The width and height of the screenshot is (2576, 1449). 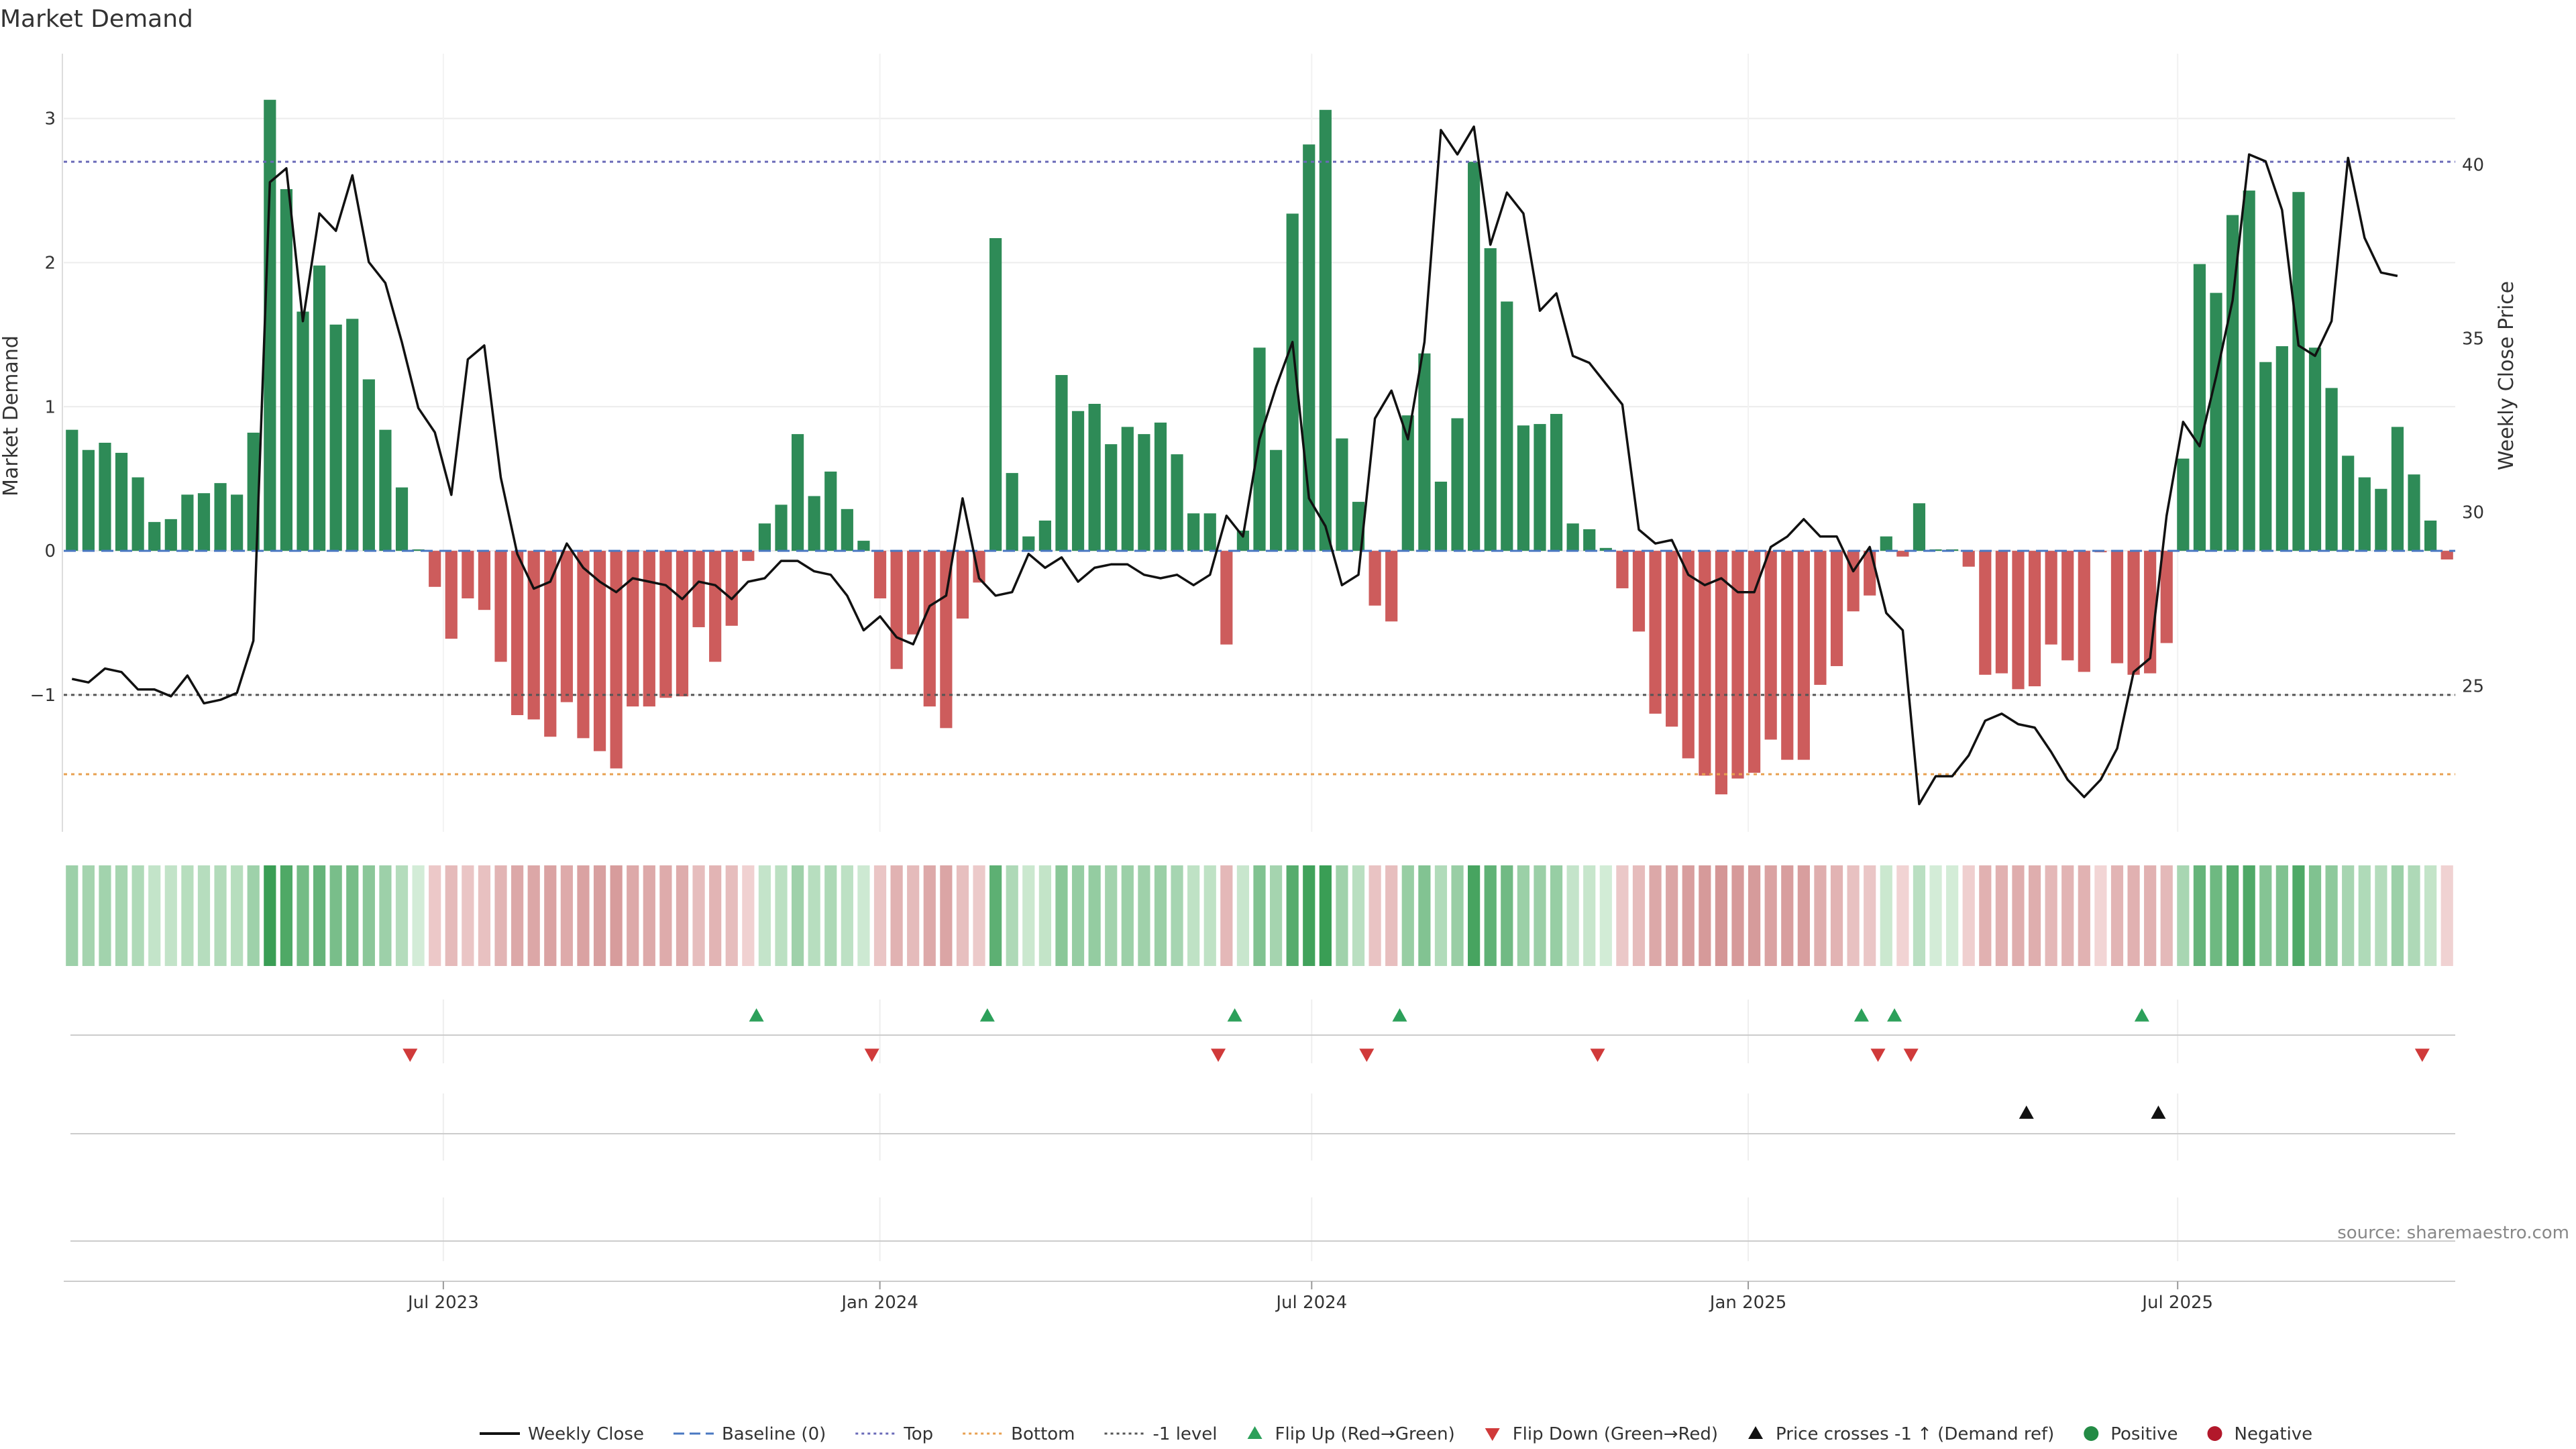 I want to click on chart-title: Market Demand, so click(x=96, y=19).